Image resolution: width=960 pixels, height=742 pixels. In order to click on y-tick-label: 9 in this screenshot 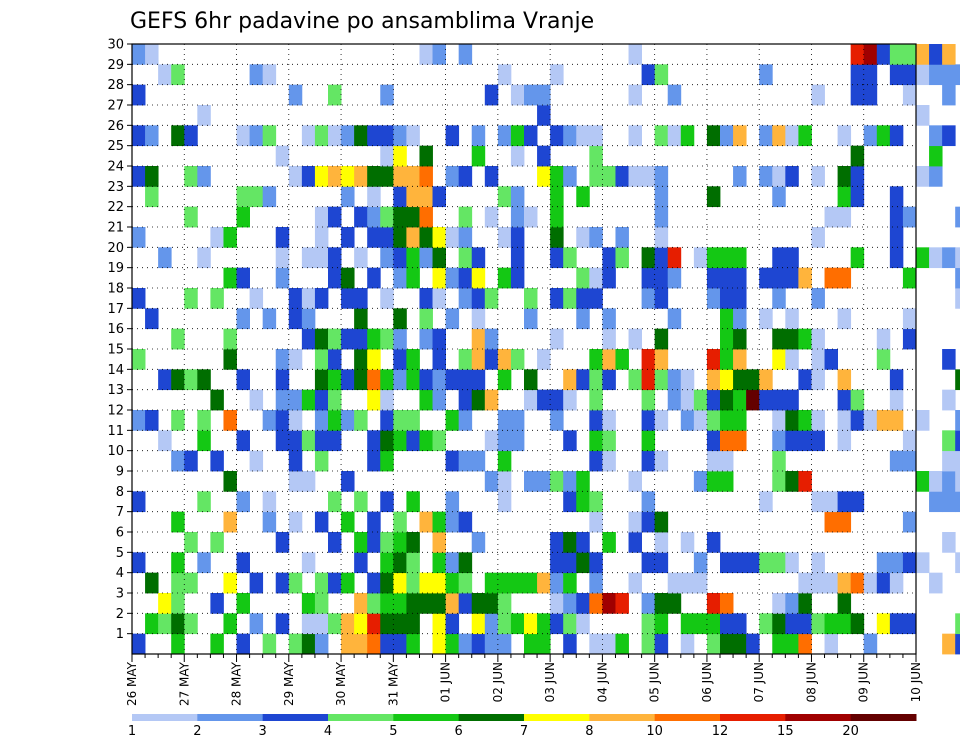, I will do `click(120, 472)`.